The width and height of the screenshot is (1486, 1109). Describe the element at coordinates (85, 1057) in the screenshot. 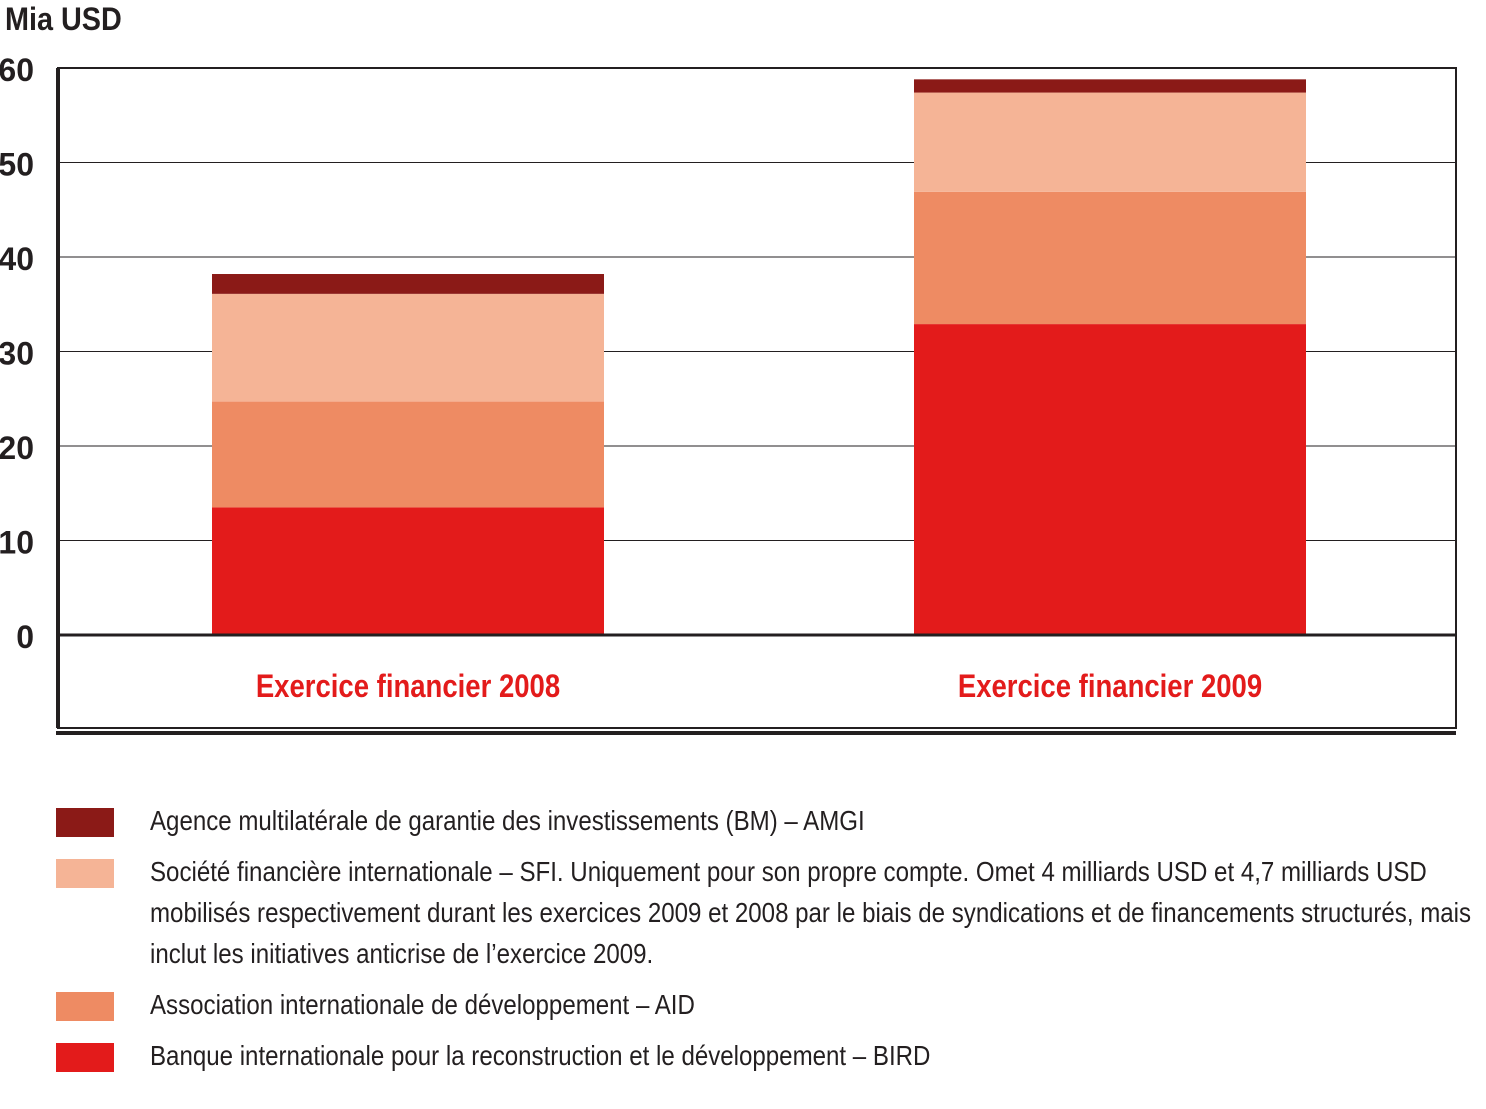

I see `legend-swatch-bird` at that location.